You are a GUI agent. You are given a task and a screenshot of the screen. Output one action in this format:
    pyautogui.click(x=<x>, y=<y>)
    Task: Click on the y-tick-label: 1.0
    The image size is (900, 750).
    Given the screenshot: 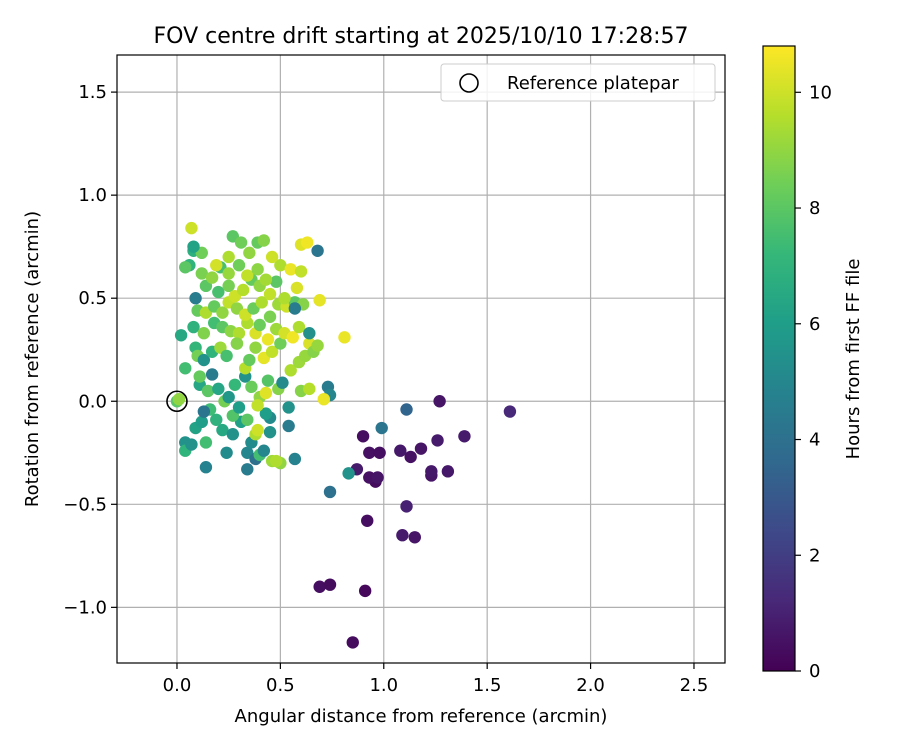 What is the action you would take?
    pyautogui.click(x=92, y=195)
    